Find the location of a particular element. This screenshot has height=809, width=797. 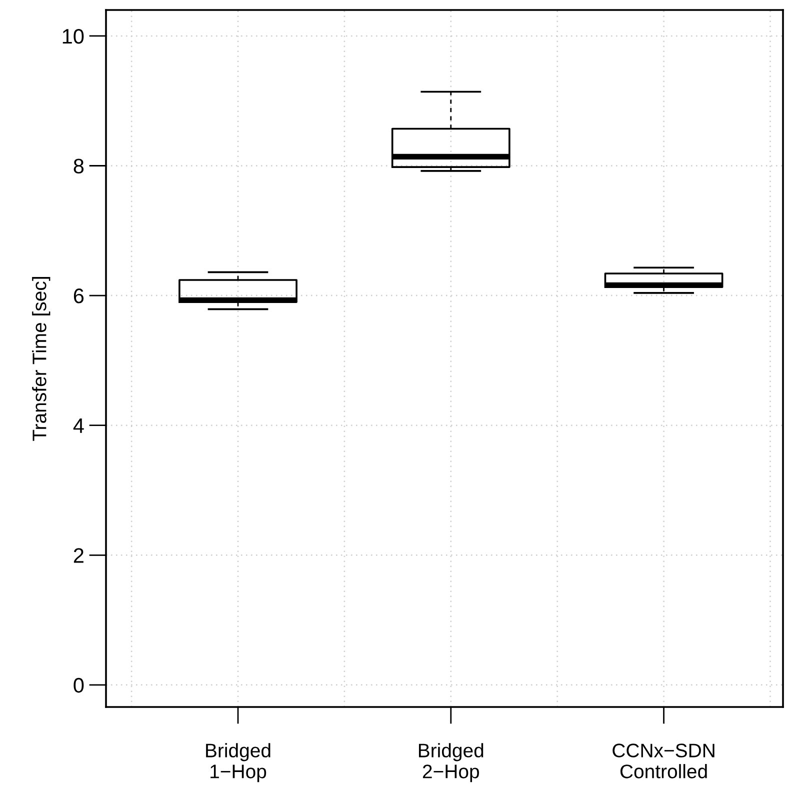

x-tick-label: Bridged 2−Hop is located at coordinates (451, 762).